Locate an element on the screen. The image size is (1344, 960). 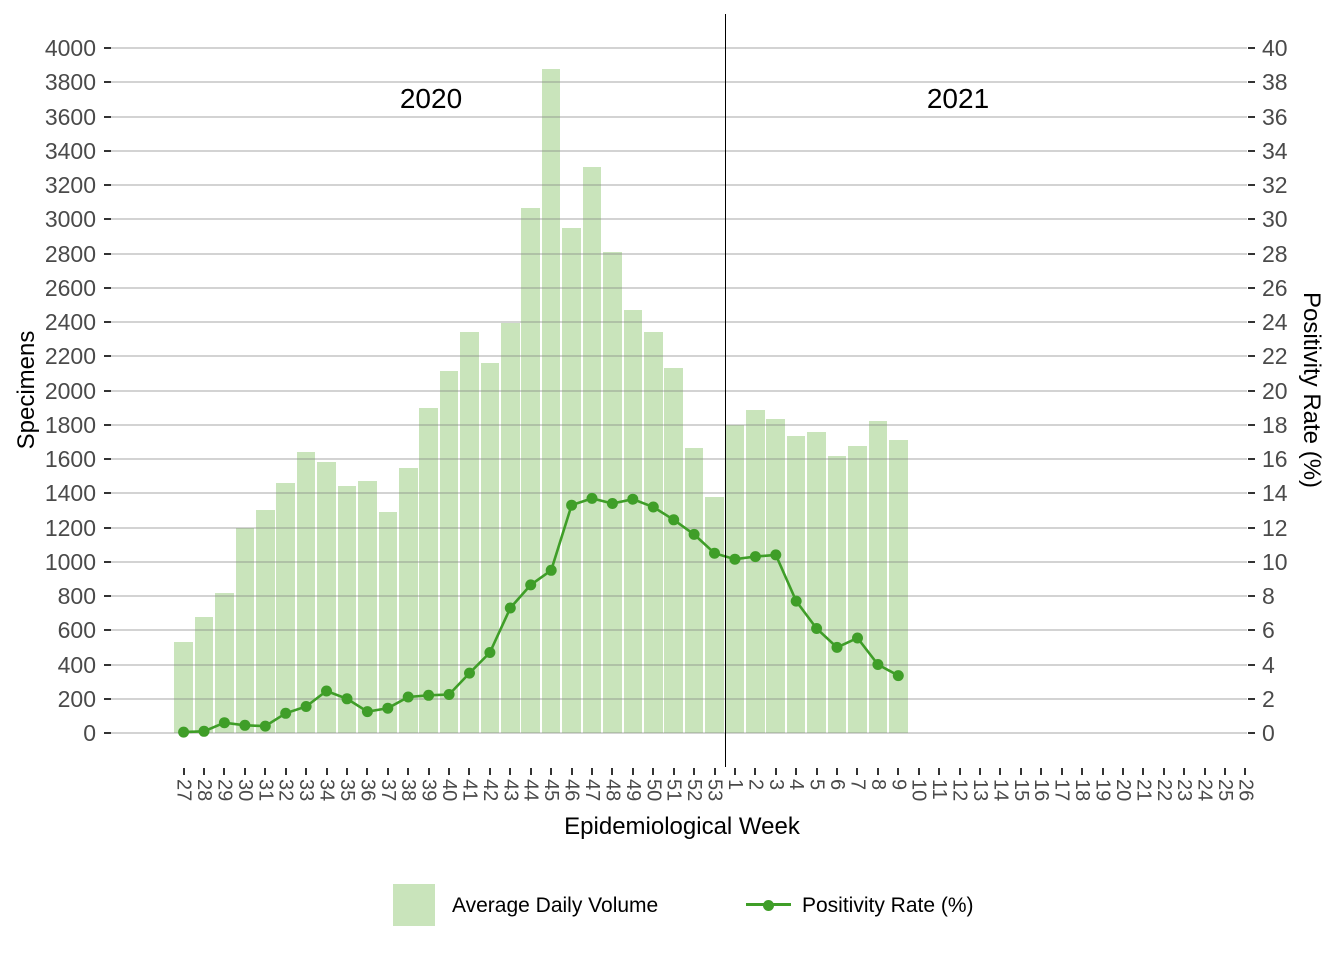
x-tick-label: 47 is located at coordinates (592, 790).